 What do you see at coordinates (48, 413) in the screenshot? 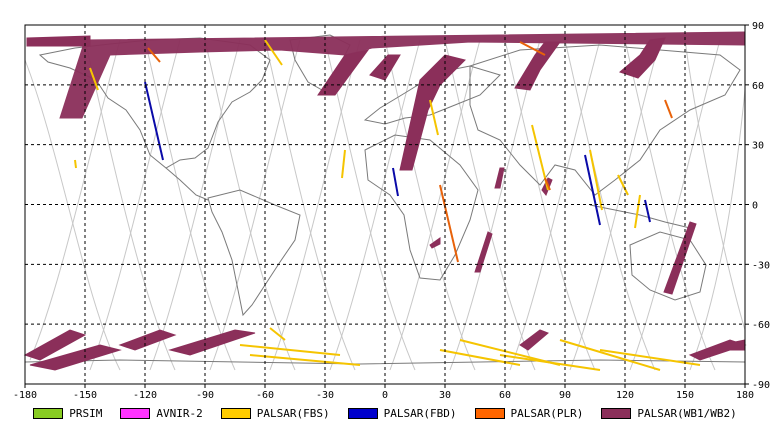
I see `legend-swatch-prsim` at bounding box center [48, 413].